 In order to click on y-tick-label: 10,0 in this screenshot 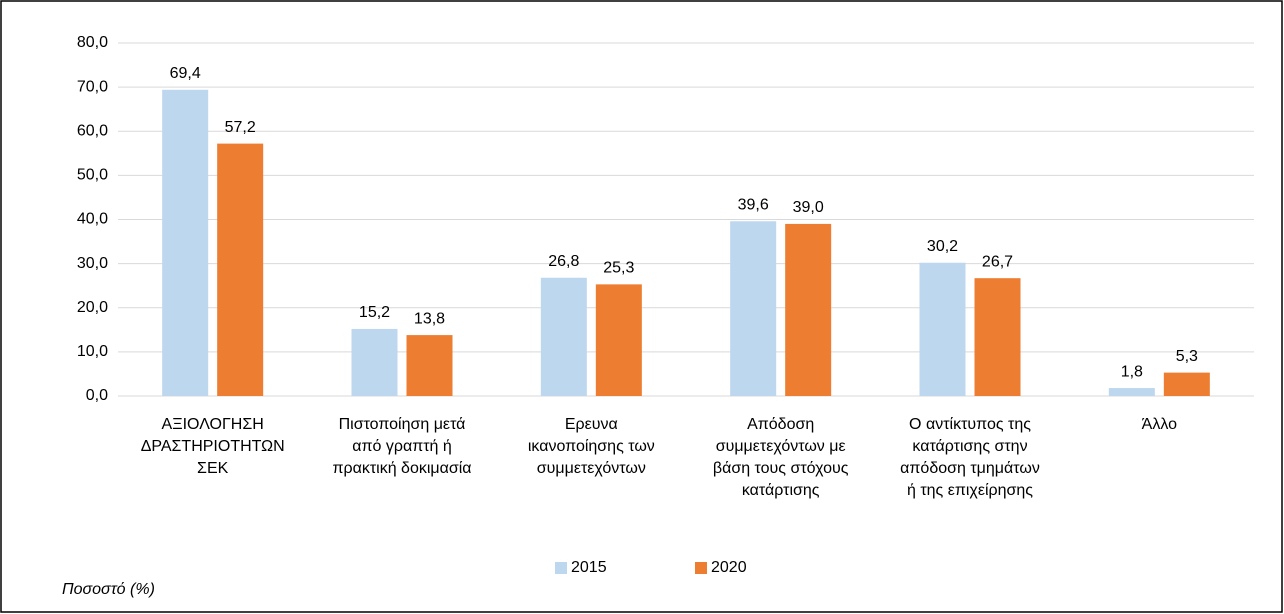, I will do `click(92, 351)`.